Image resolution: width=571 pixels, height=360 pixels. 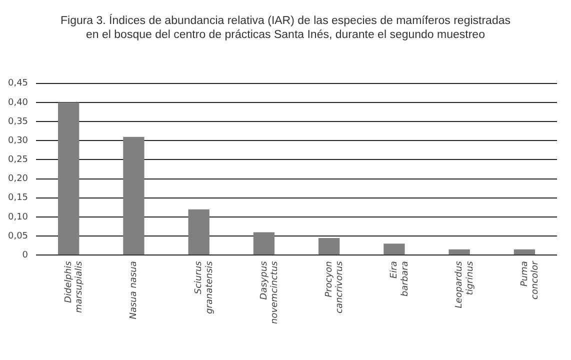 What do you see at coordinates (18, 103) in the screenshot?
I see `y-tick-label: 0,40` at bounding box center [18, 103].